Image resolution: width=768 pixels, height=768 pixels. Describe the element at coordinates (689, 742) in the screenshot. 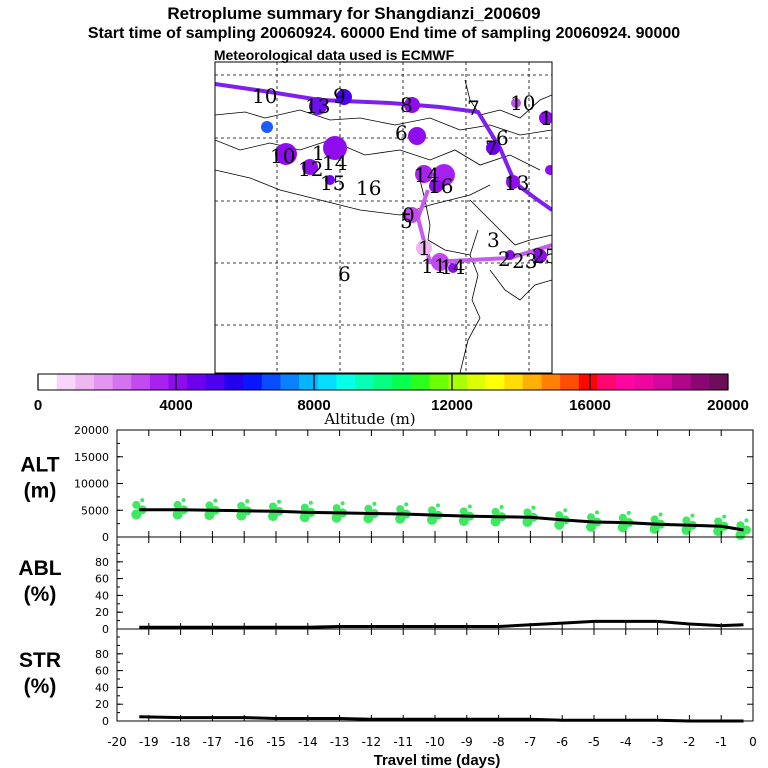

I see `x-tick-label: -2` at that location.